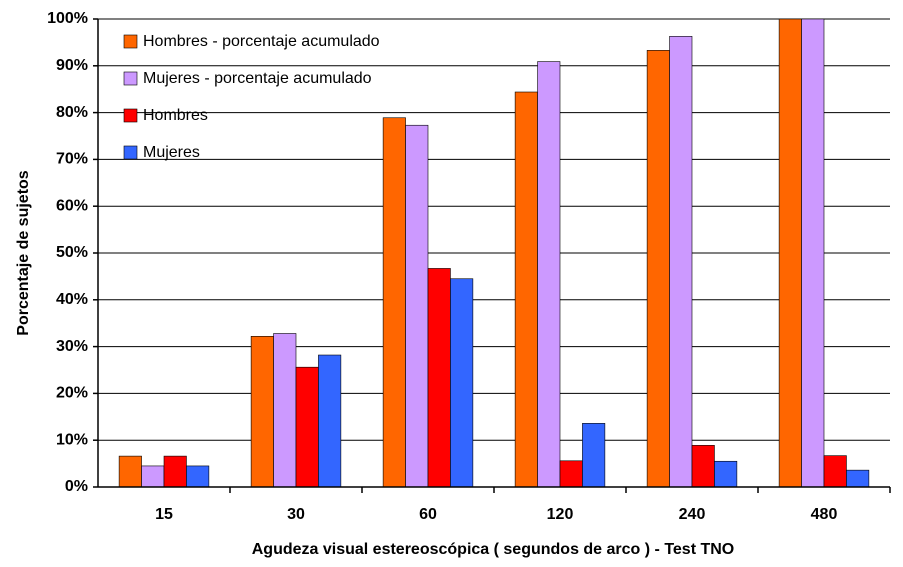  What do you see at coordinates (72, 65) in the screenshot?
I see `y-tick-label: 90%` at bounding box center [72, 65].